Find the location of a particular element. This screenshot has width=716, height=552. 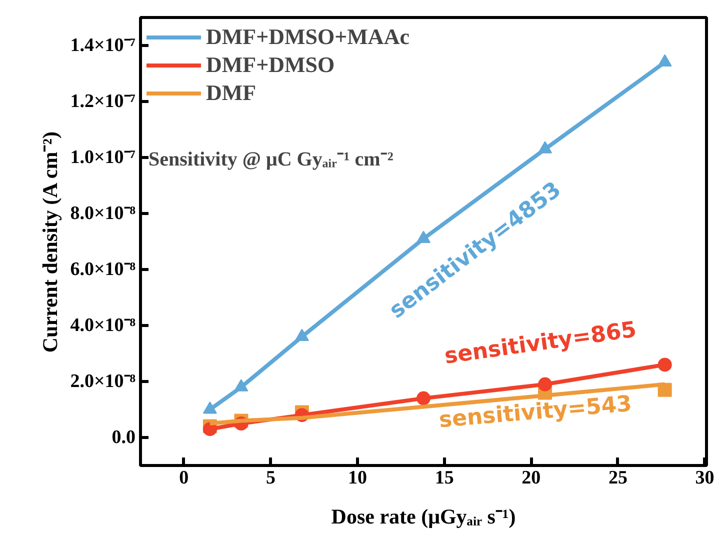

y-tick-label: 6.0×10⁻⁸ is located at coordinates (103, 269).